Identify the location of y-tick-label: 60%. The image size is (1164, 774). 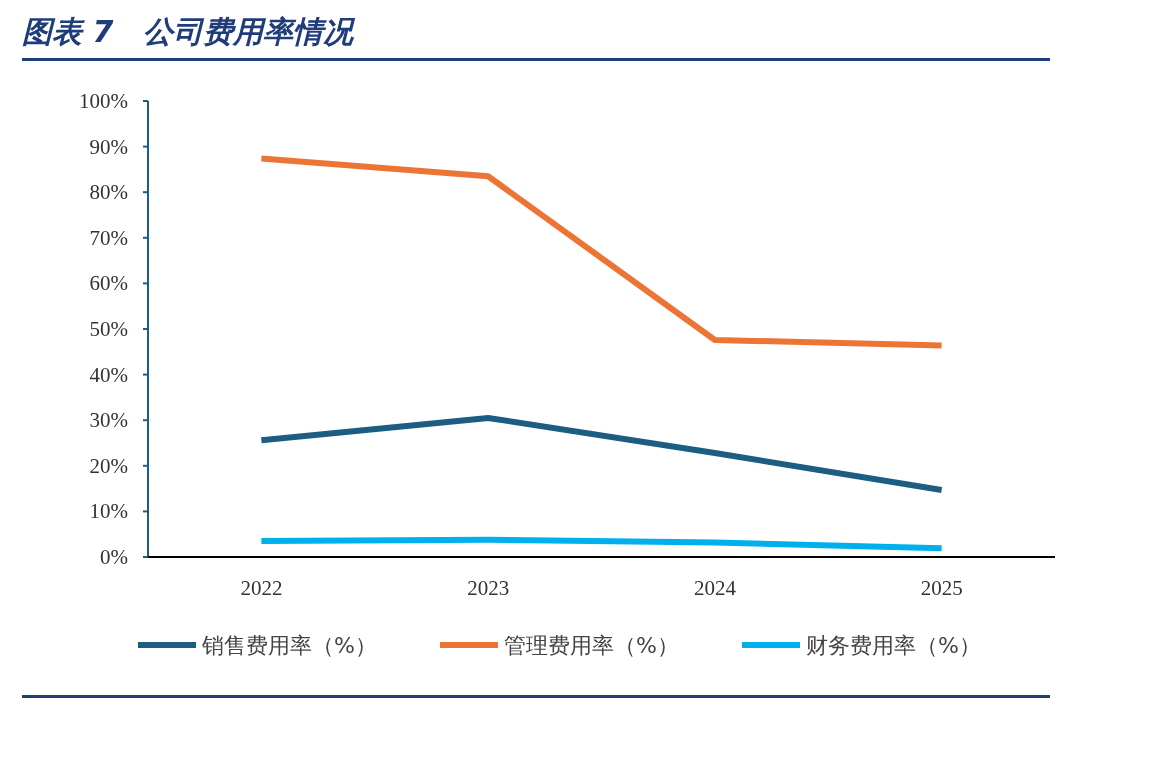
(108, 283).